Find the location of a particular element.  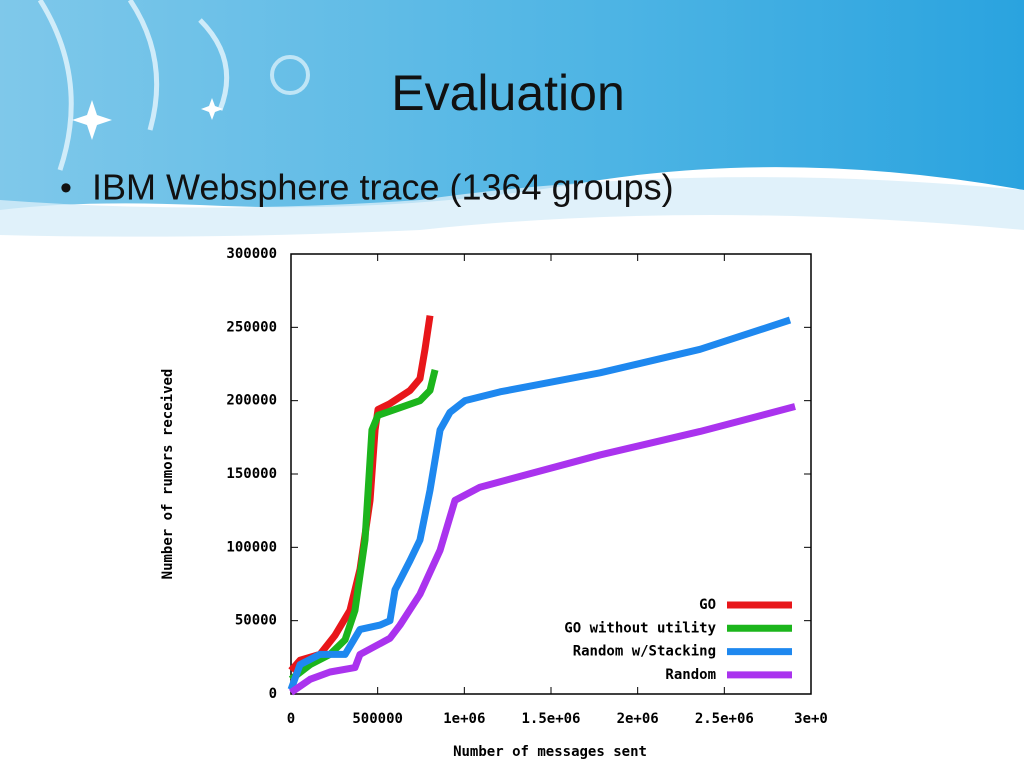

x-tick-label: 2e+06 is located at coordinates (638, 719).